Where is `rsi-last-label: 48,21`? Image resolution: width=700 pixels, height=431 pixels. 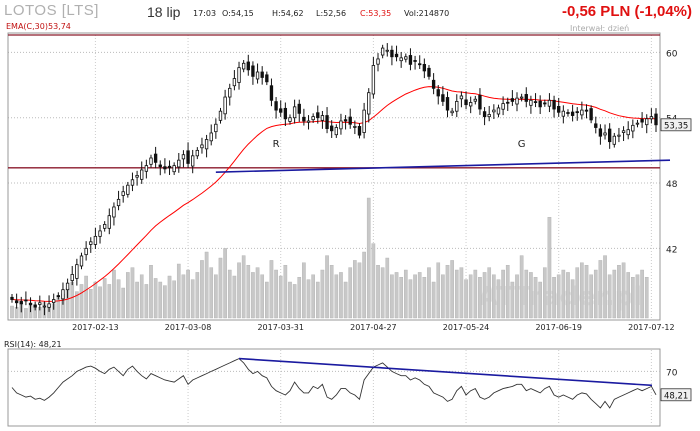
rsi-last-label: 48,21 is located at coordinates (676, 396).